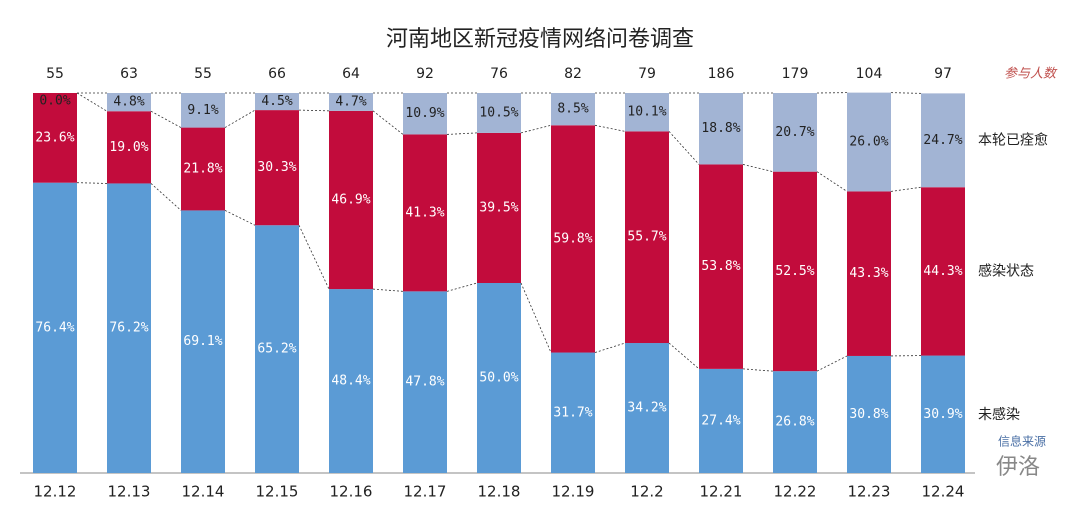 The height and width of the screenshot is (517, 1080). What do you see at coordinates (1022, 441) in the screenshot?
I see `watermark: 信息来源` at bounding box center [1022, 441].